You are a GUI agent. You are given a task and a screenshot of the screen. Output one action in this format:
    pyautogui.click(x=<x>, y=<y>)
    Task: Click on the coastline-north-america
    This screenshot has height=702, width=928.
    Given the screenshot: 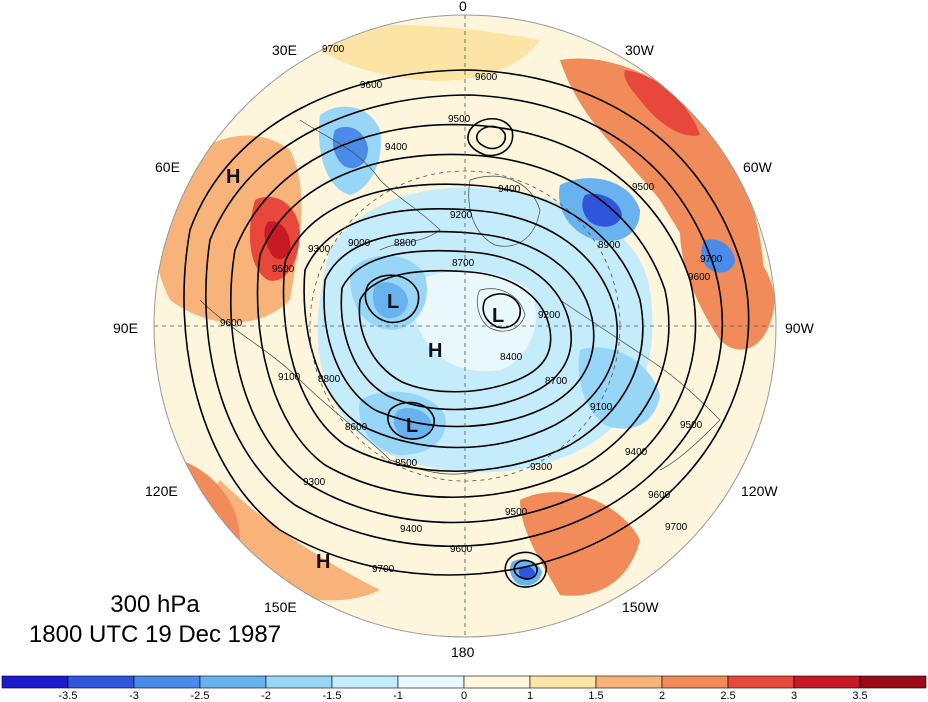 What is the action you would take?
    pyautogui.click(x=640, y=385)
    